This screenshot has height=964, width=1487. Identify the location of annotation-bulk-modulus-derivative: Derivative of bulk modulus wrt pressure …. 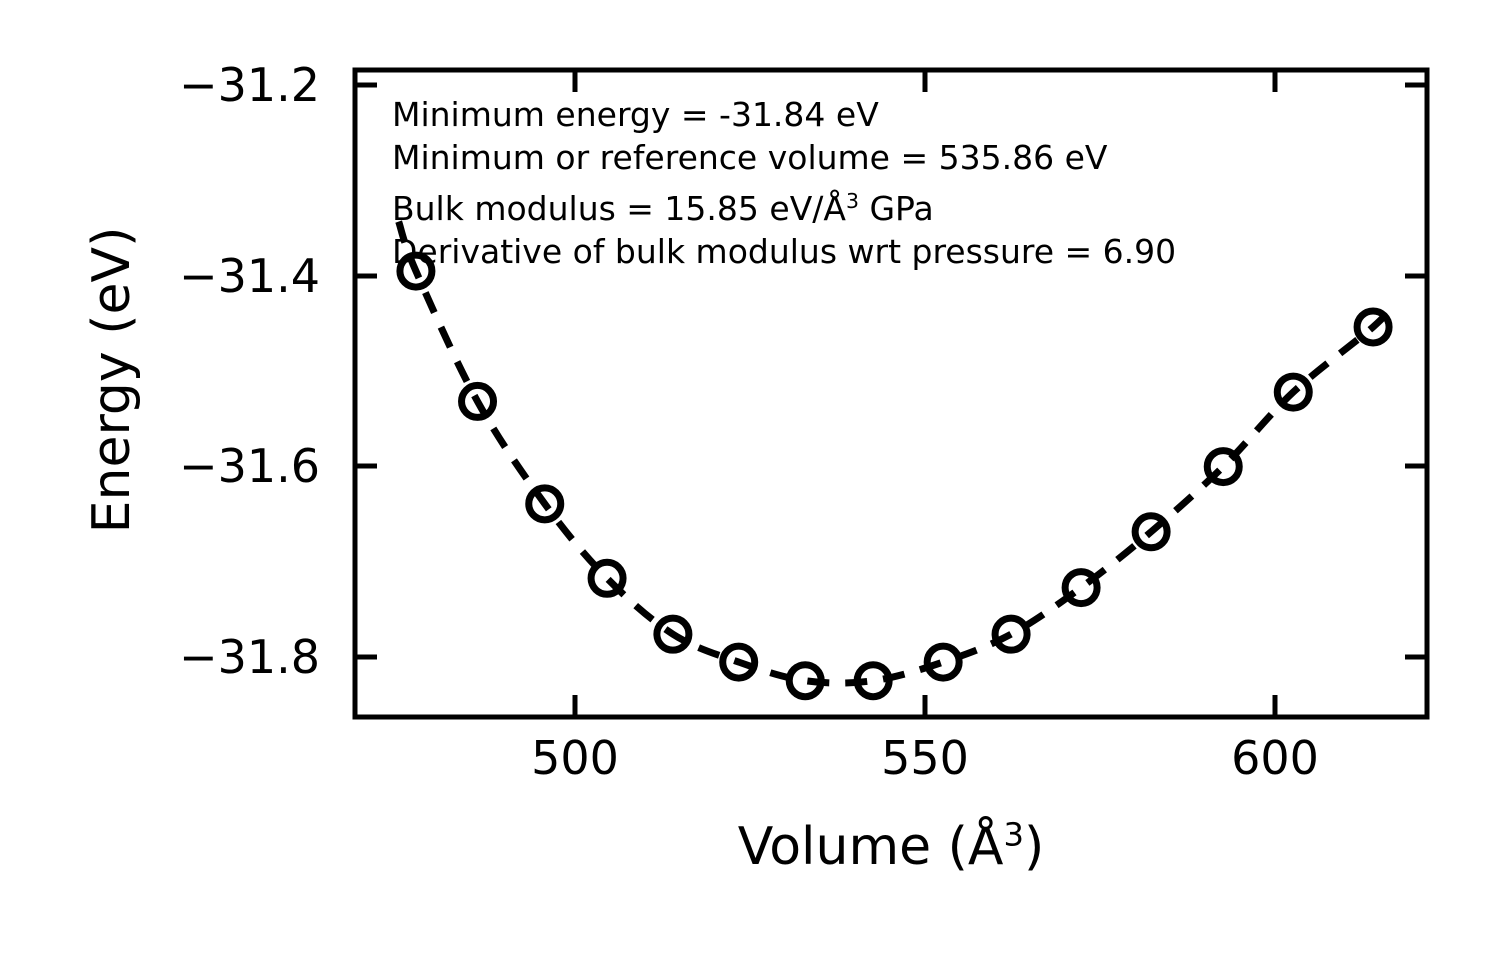
(784, 251).